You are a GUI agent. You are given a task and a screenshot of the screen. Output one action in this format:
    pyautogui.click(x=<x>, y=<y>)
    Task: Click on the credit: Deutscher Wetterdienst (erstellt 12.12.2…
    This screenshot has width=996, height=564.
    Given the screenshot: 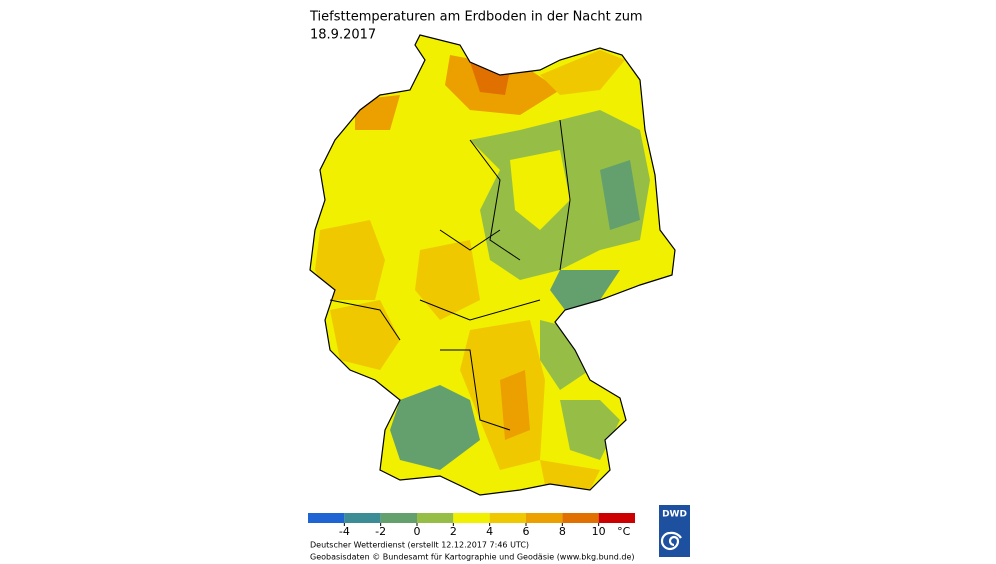 What is the action you would take?
    pyautogui.click(x=419, y=545)
    